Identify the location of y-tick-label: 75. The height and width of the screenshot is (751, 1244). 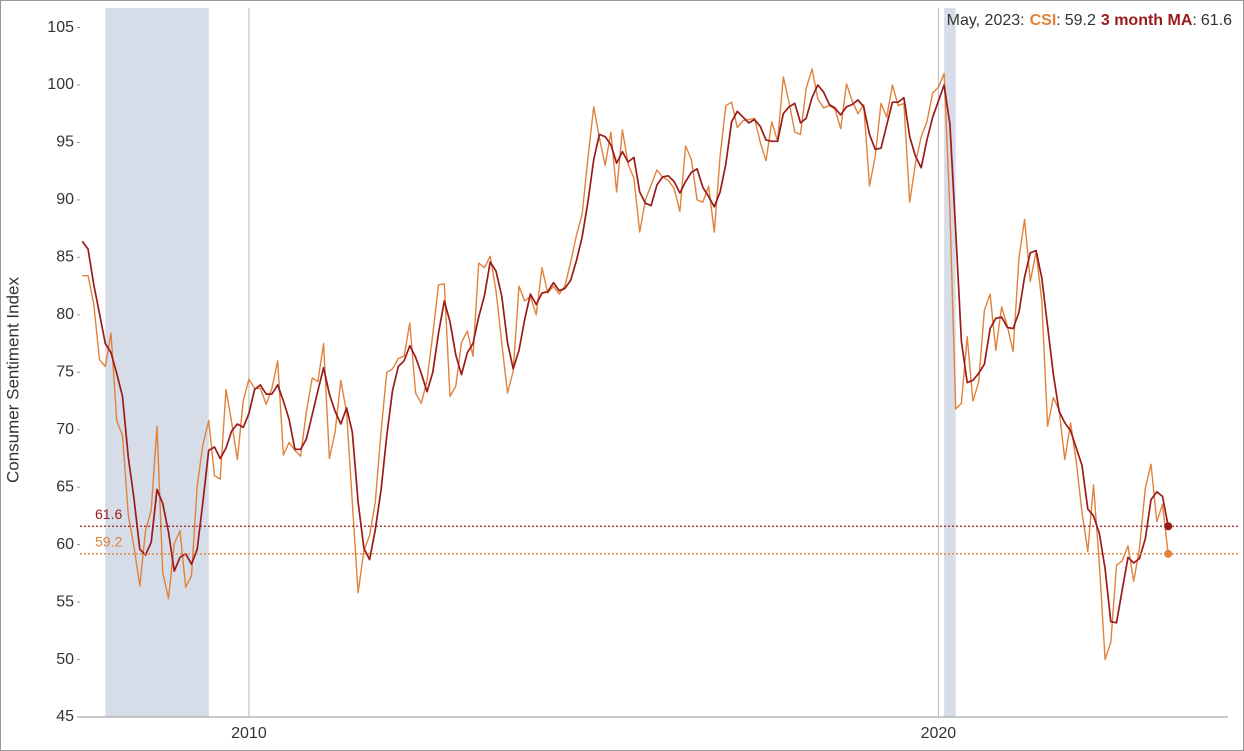
(65, 371).